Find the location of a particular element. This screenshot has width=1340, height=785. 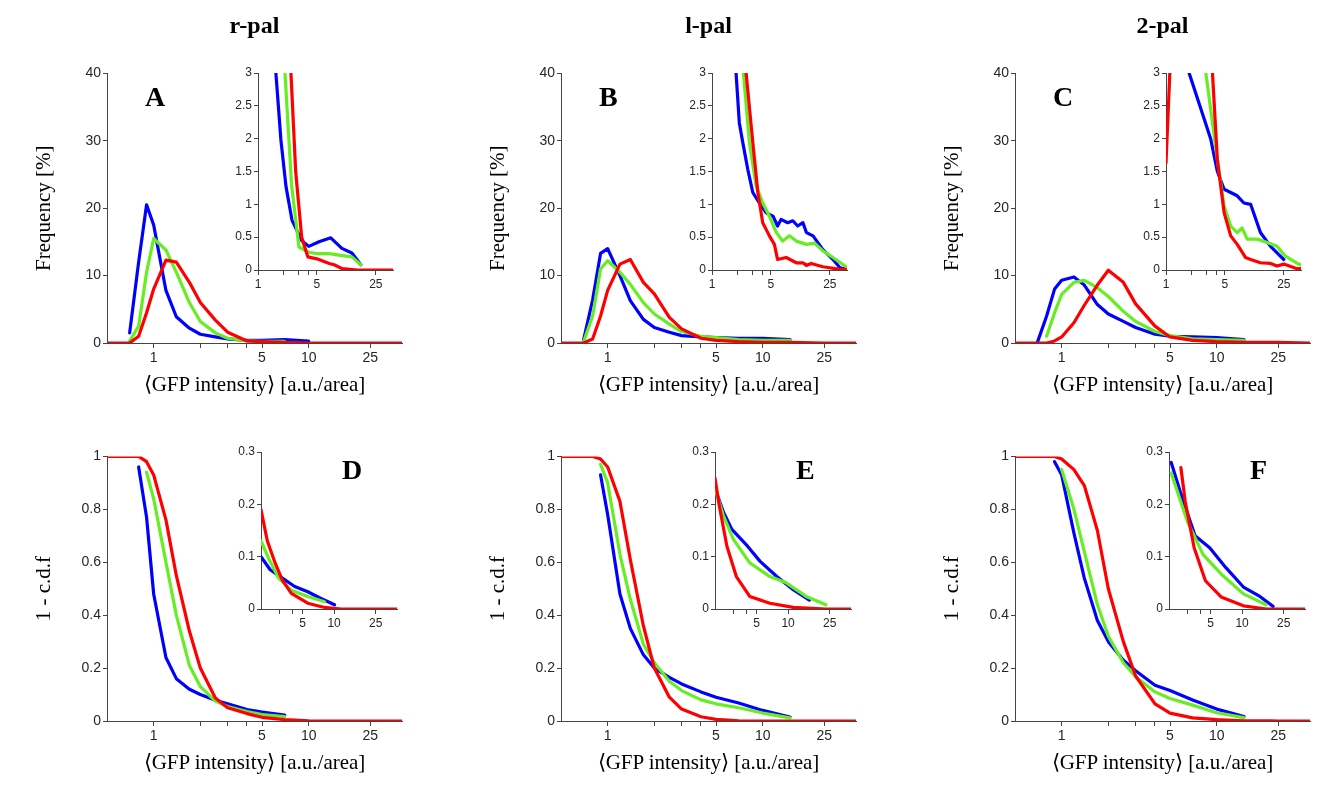

annotation: F is located at coordinates (1259, 470).